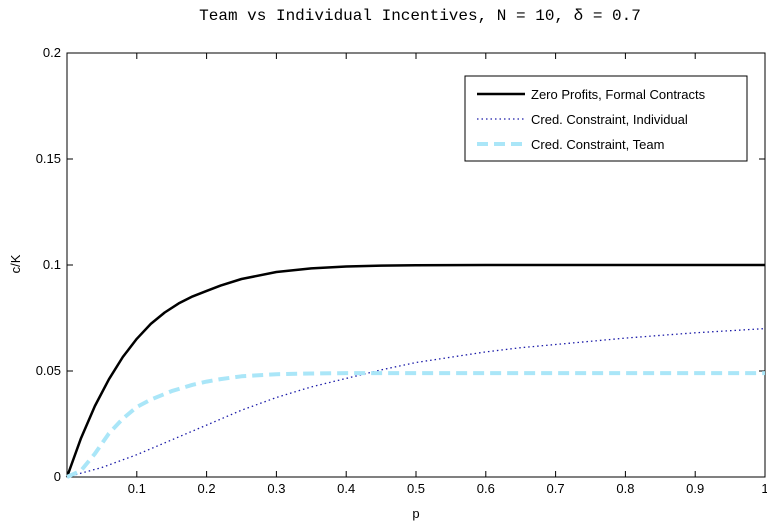 The height and width of the screenshot is (522, 767). Describe the element at coordinates (764, 488) in the screenshot. I see `x-tick-label: 1` at that location.